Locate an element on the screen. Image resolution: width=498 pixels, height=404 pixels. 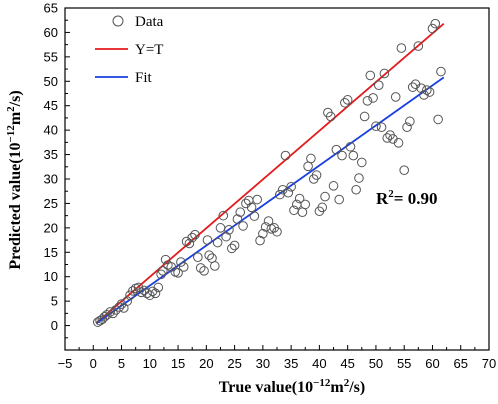
y-tick-label: 20 is located at coordinates (51, 227).